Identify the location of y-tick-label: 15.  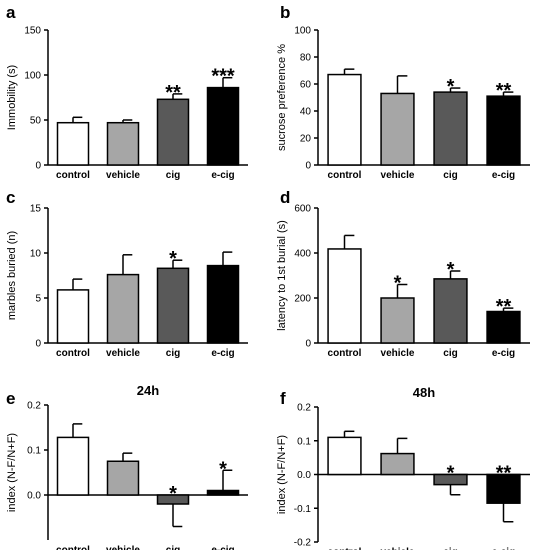
(36, 209).